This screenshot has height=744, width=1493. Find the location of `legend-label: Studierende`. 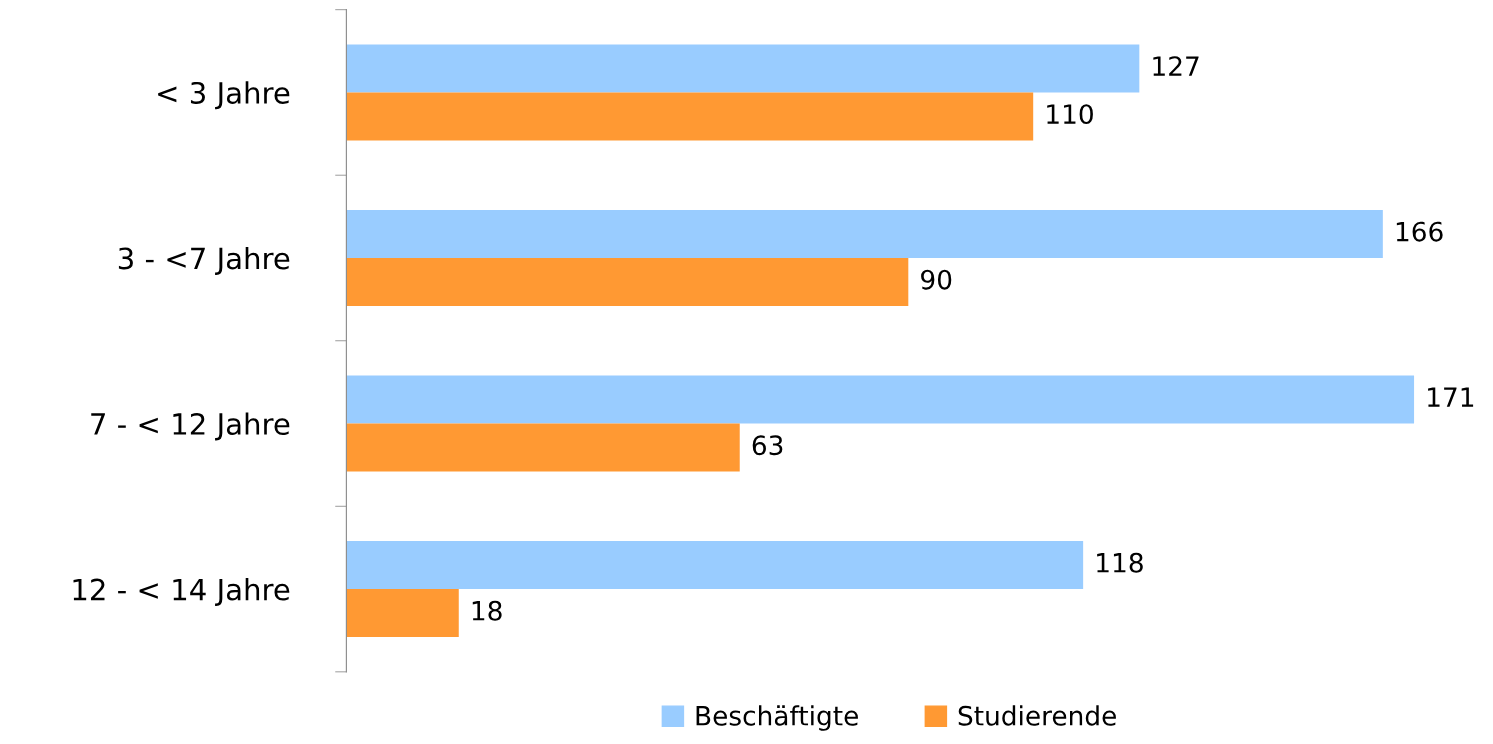

legend-label: Studierende is located at coordinates (1037, 715).